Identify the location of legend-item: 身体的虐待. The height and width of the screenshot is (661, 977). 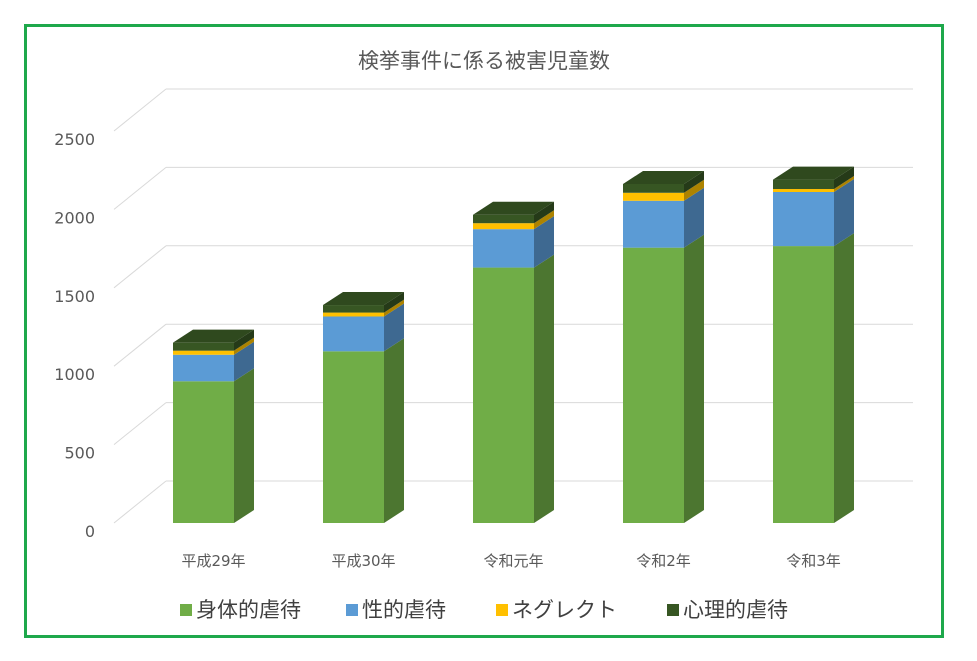
(240, 610).